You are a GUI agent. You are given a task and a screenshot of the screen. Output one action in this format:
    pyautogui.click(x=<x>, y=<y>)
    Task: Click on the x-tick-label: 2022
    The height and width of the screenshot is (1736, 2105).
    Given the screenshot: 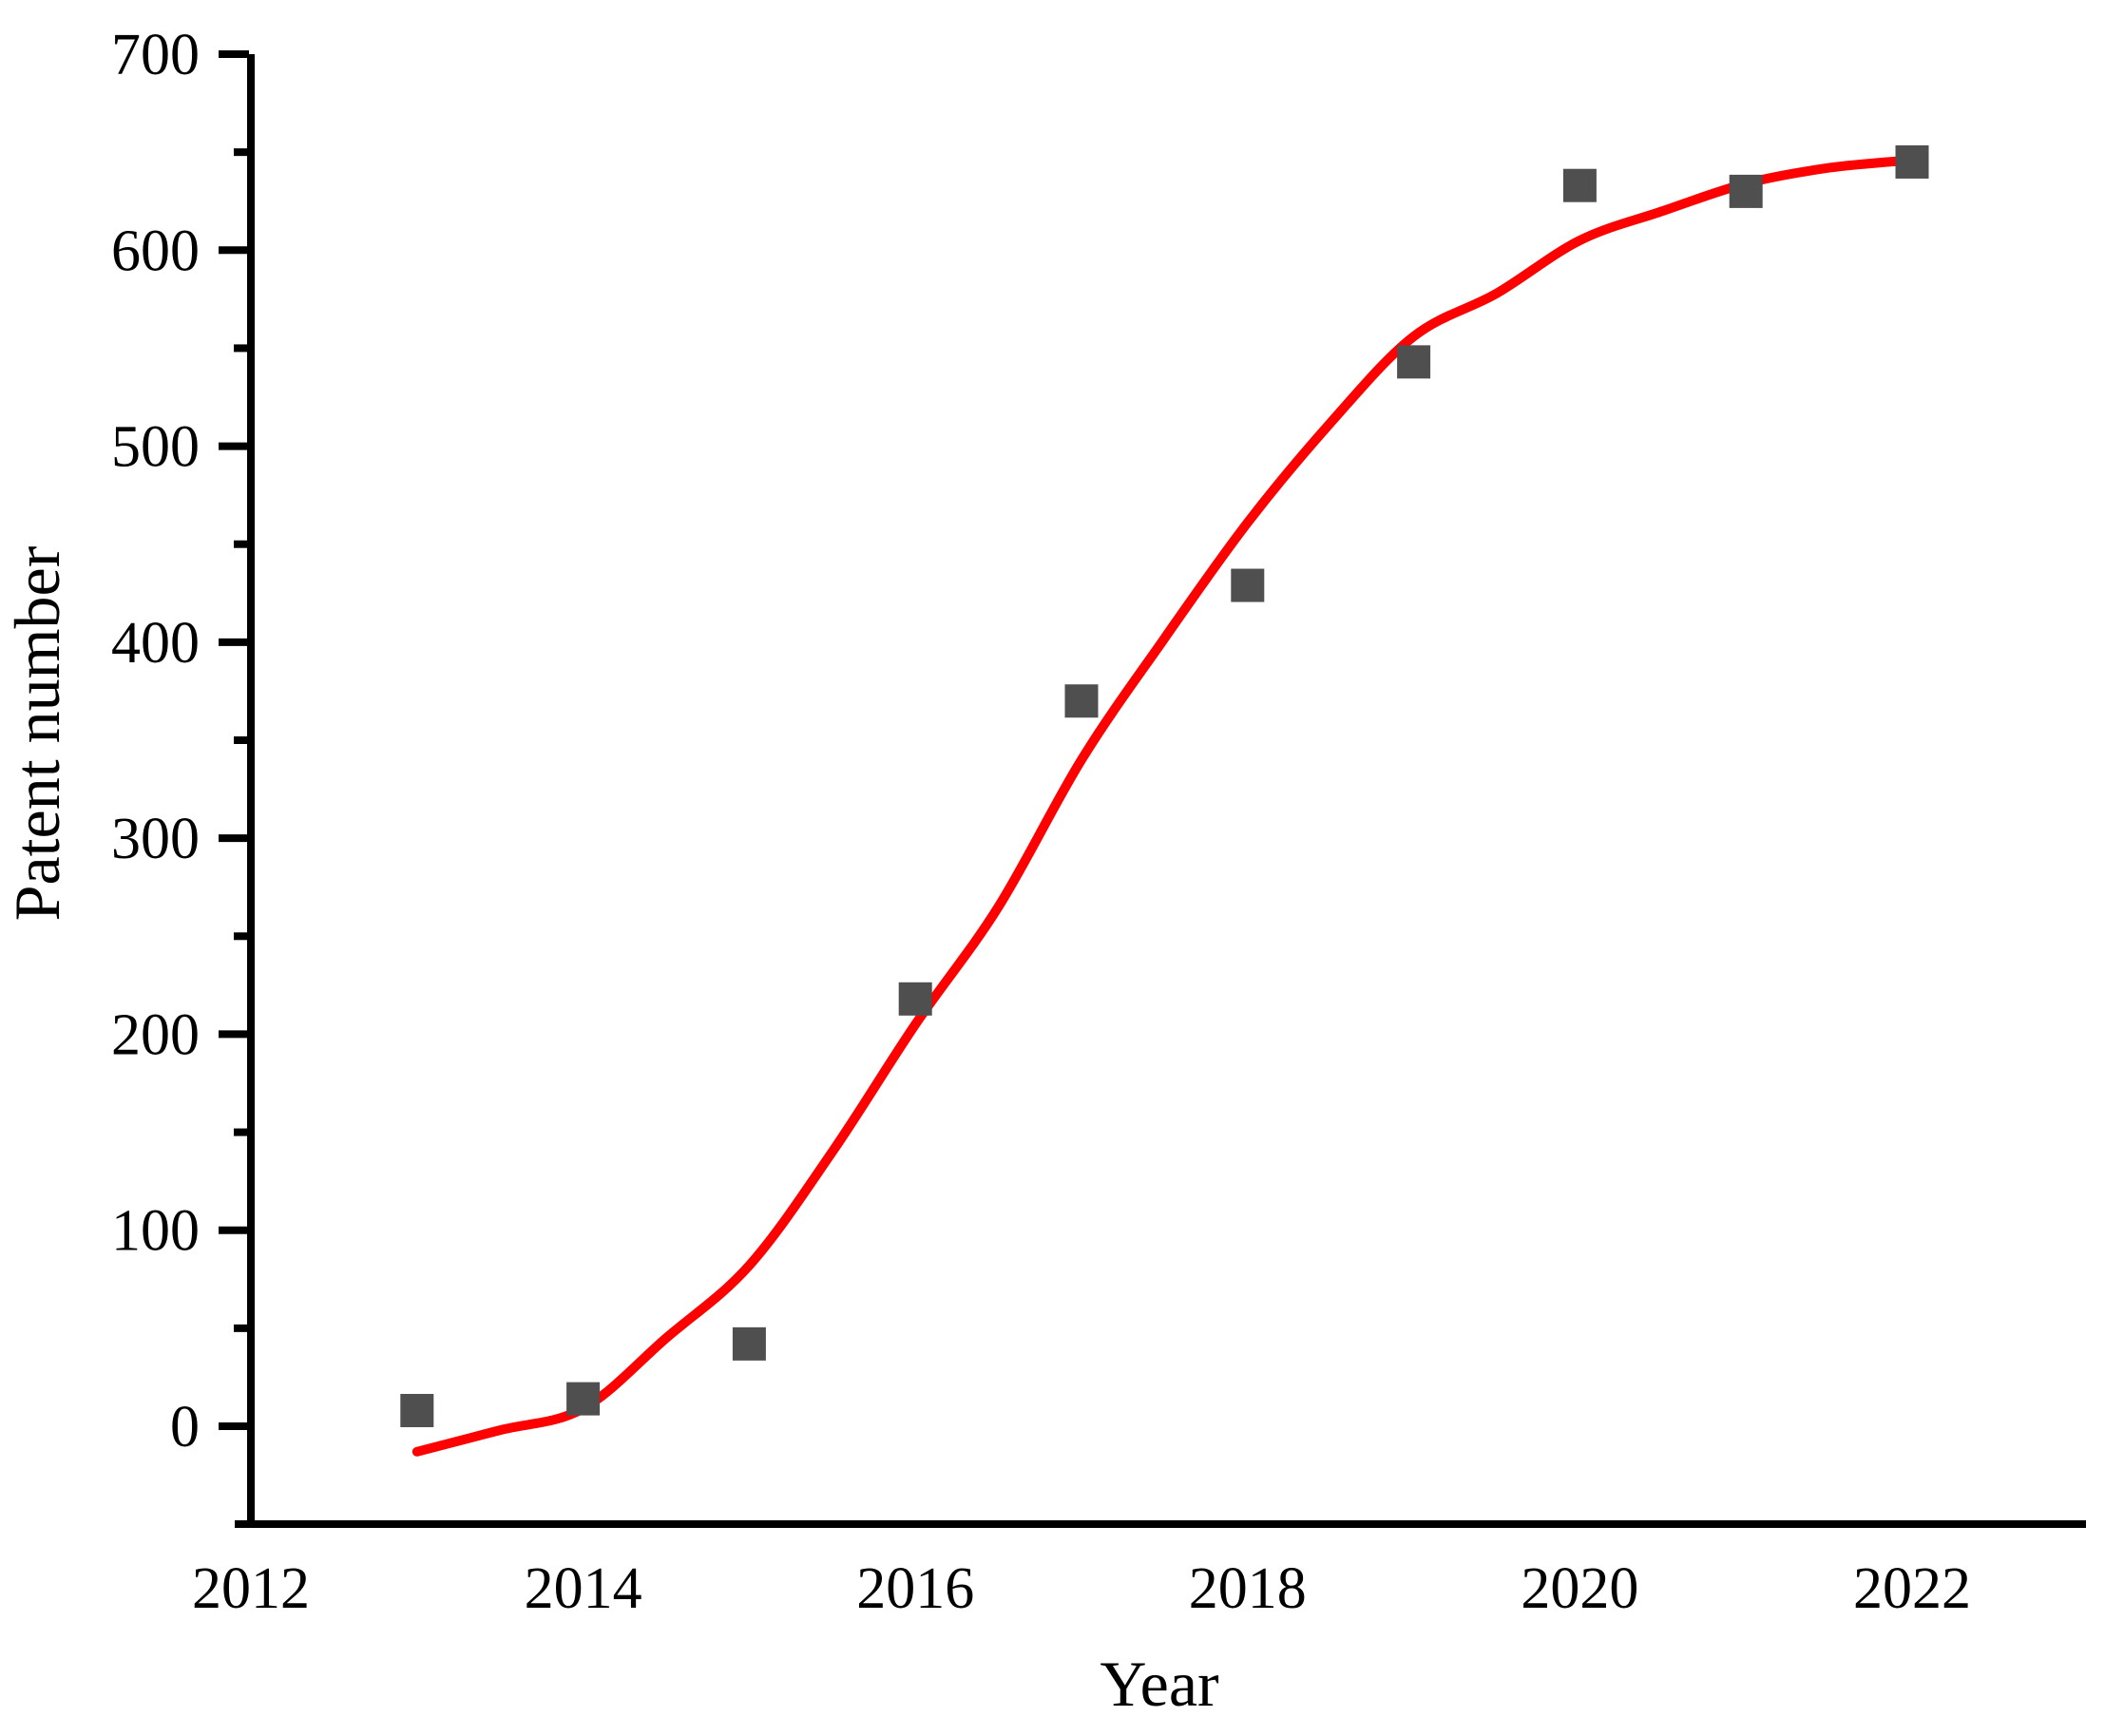 What is the action you would take?
    pyautogui.click(x=1912, y=1589)
    